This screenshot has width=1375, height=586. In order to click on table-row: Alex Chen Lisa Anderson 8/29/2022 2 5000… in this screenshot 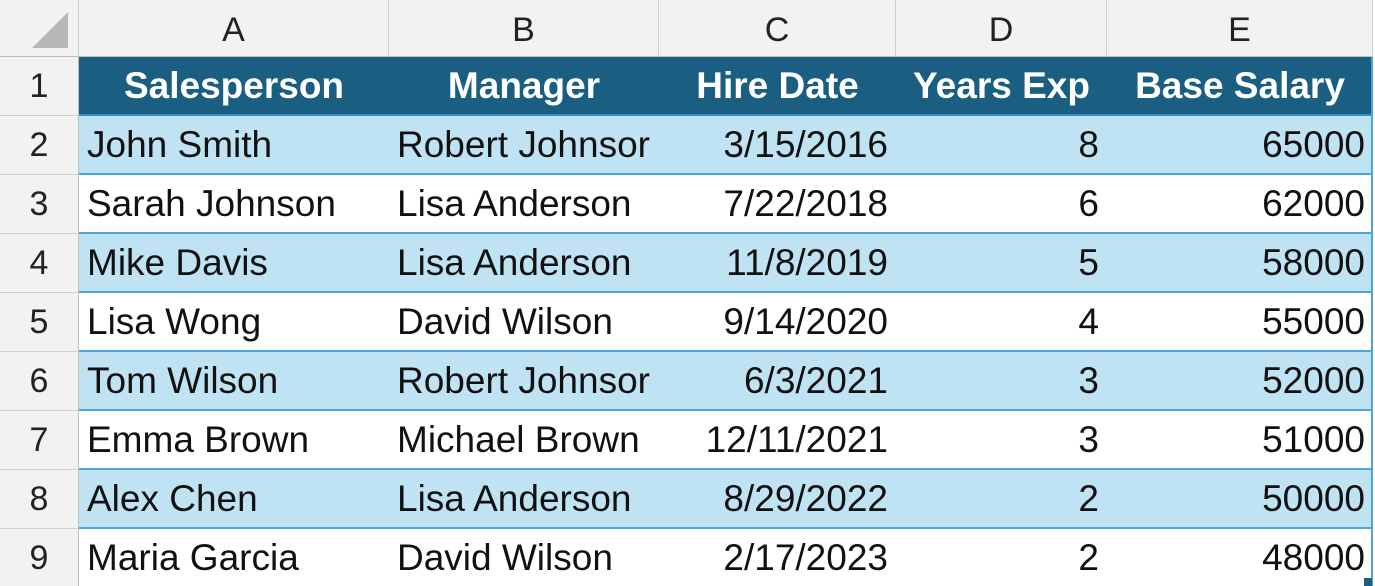, I will do `click(726, 499)`.